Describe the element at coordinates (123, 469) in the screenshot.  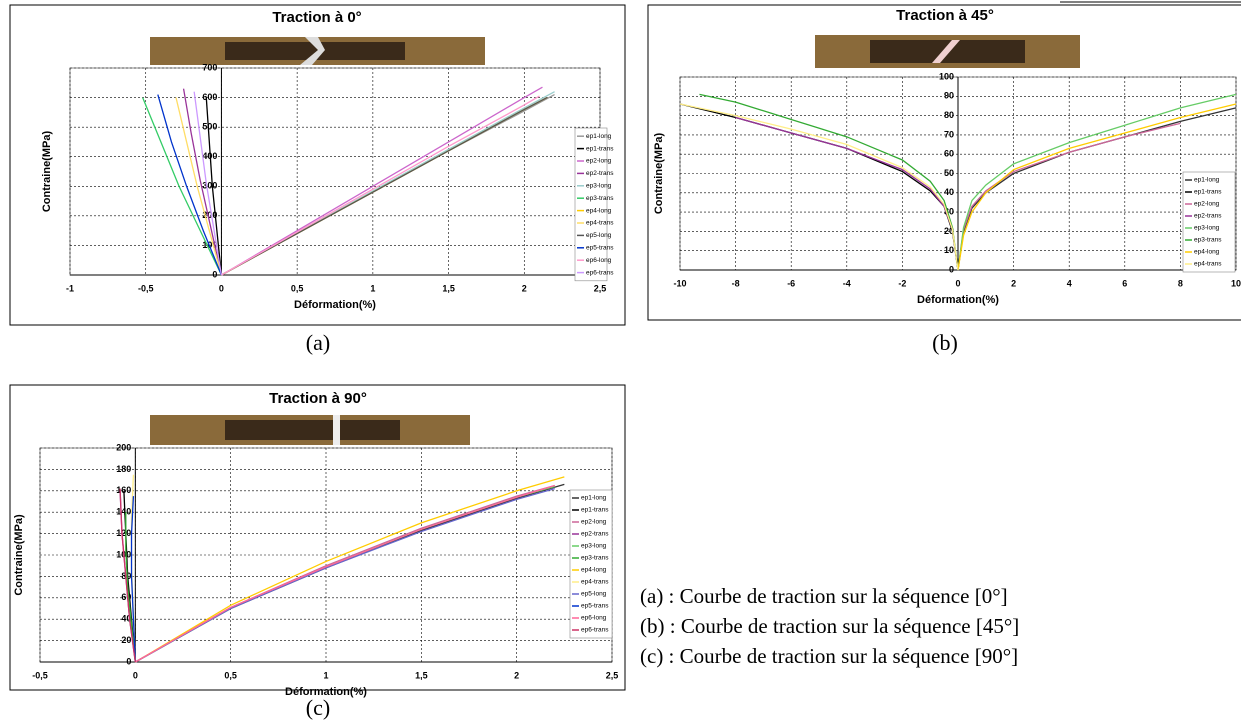
I see `y-tick-label: 180` at that location.